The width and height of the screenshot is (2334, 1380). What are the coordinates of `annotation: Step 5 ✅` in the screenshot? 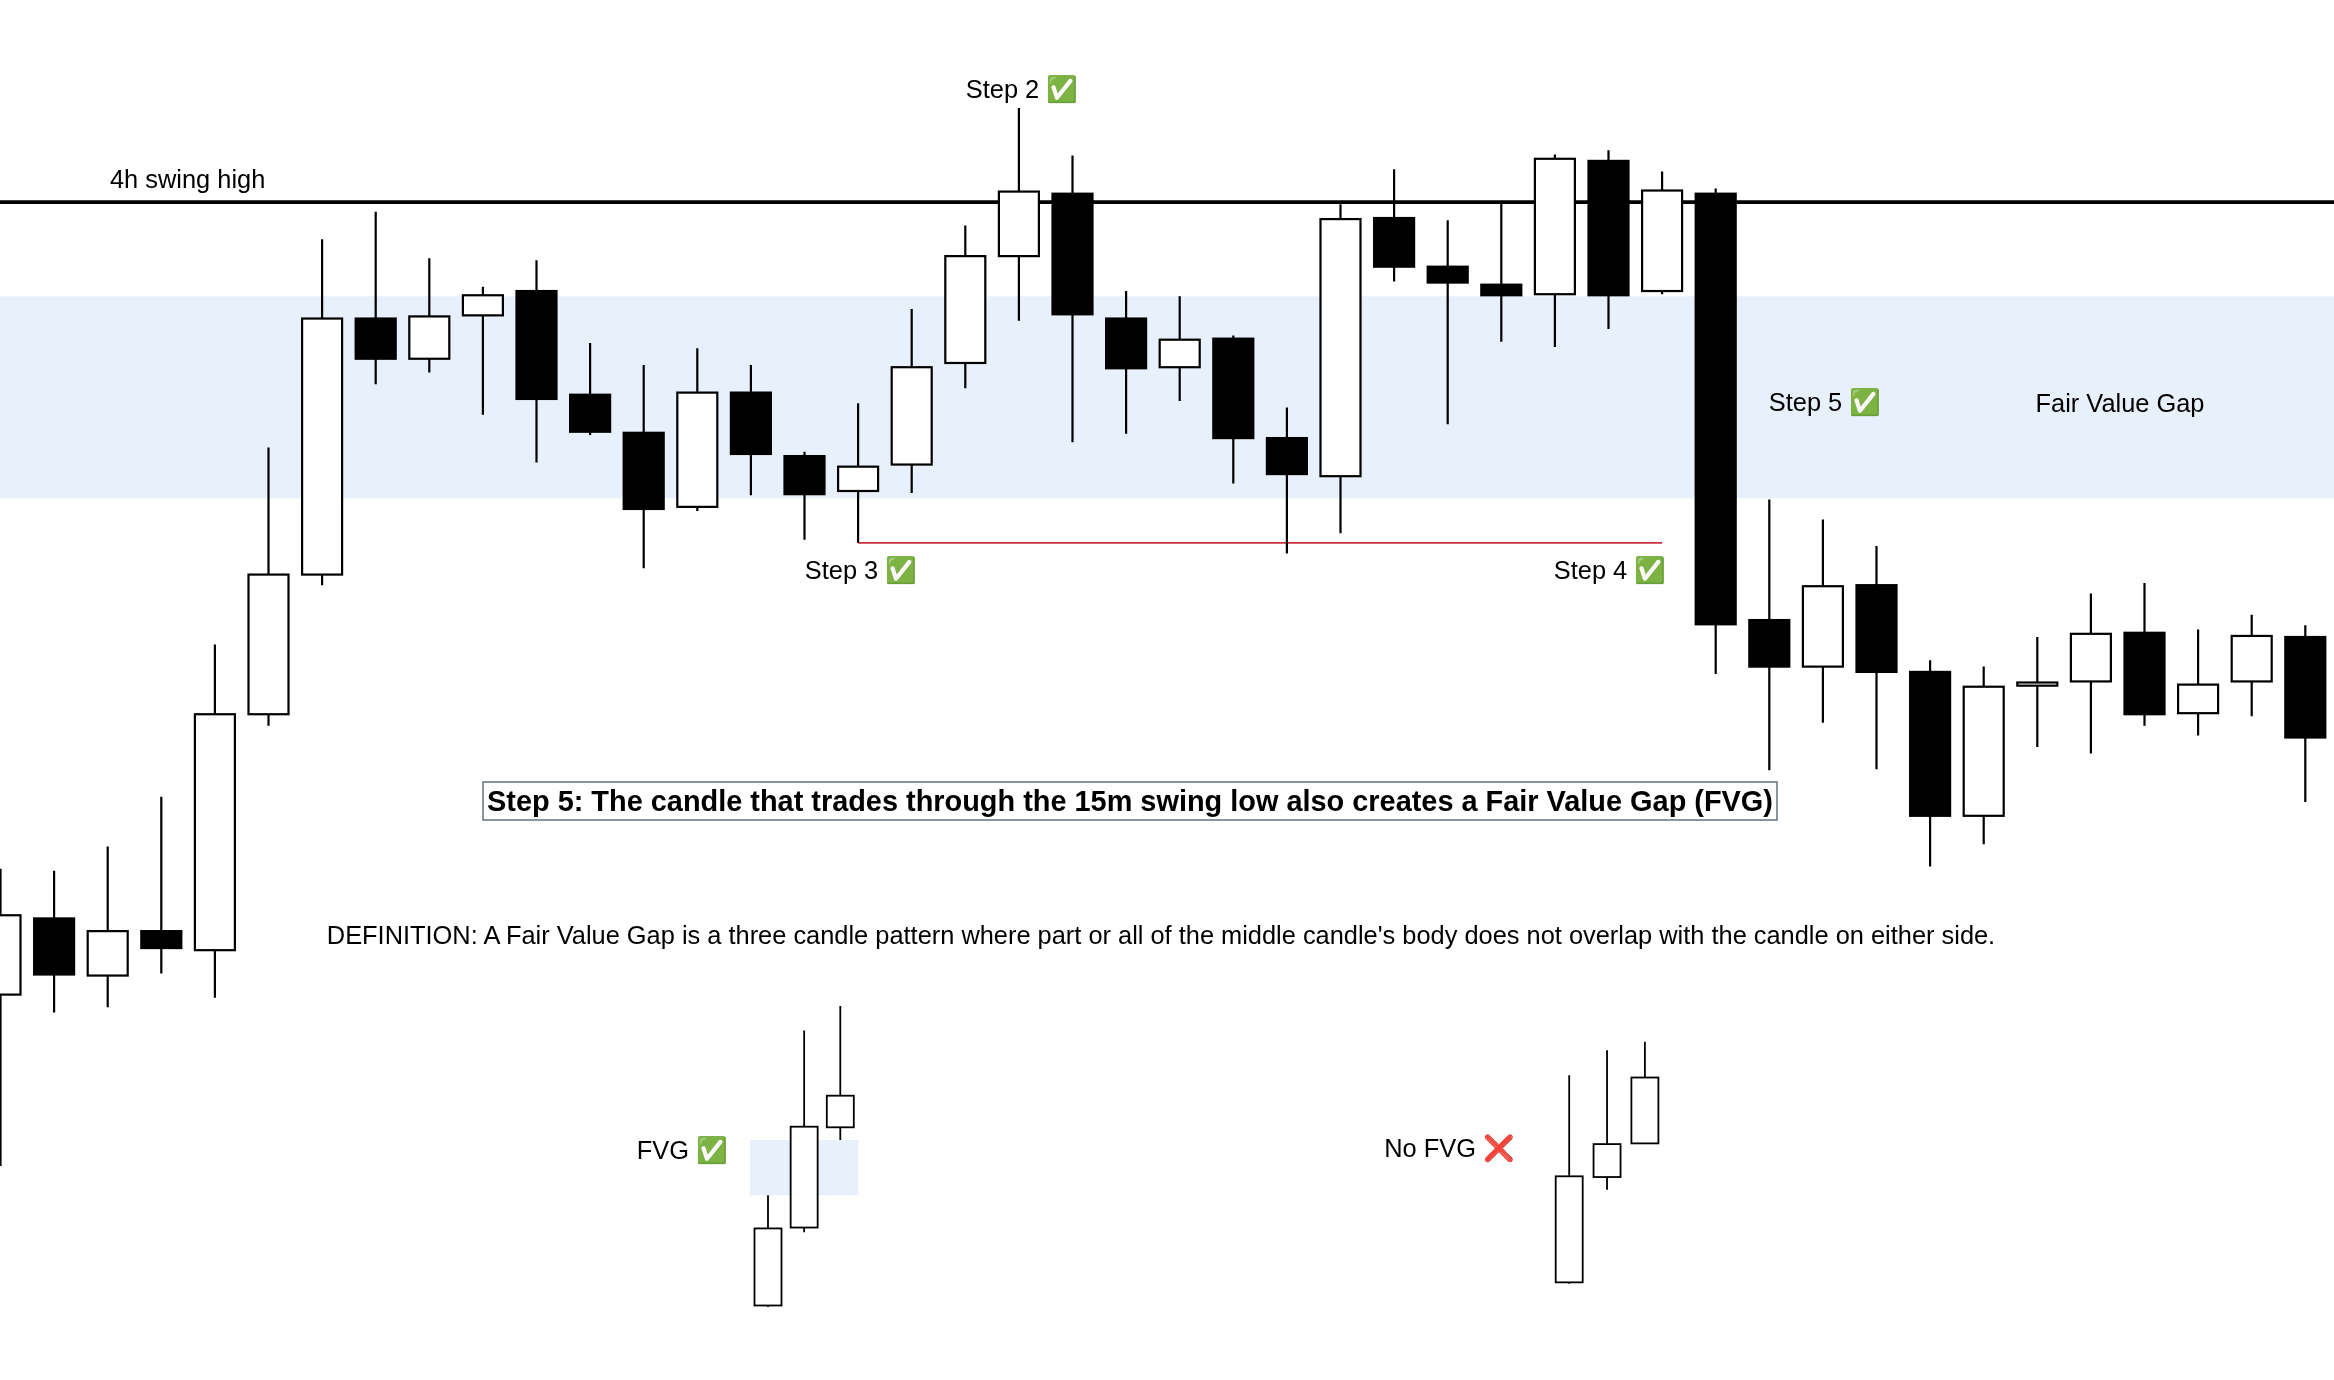 It's located at (1825, 402).